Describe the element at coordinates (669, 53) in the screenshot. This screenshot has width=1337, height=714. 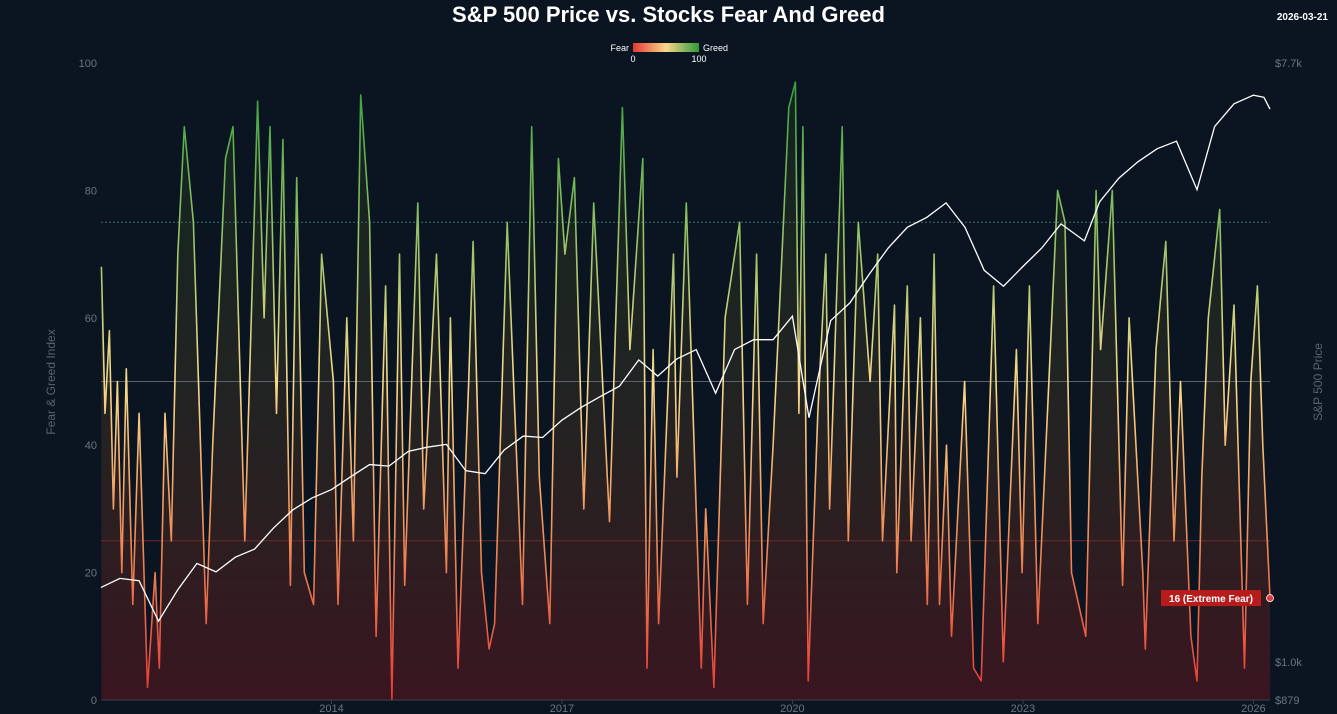
I see `legend: Fear Greed 0 100` at that location.